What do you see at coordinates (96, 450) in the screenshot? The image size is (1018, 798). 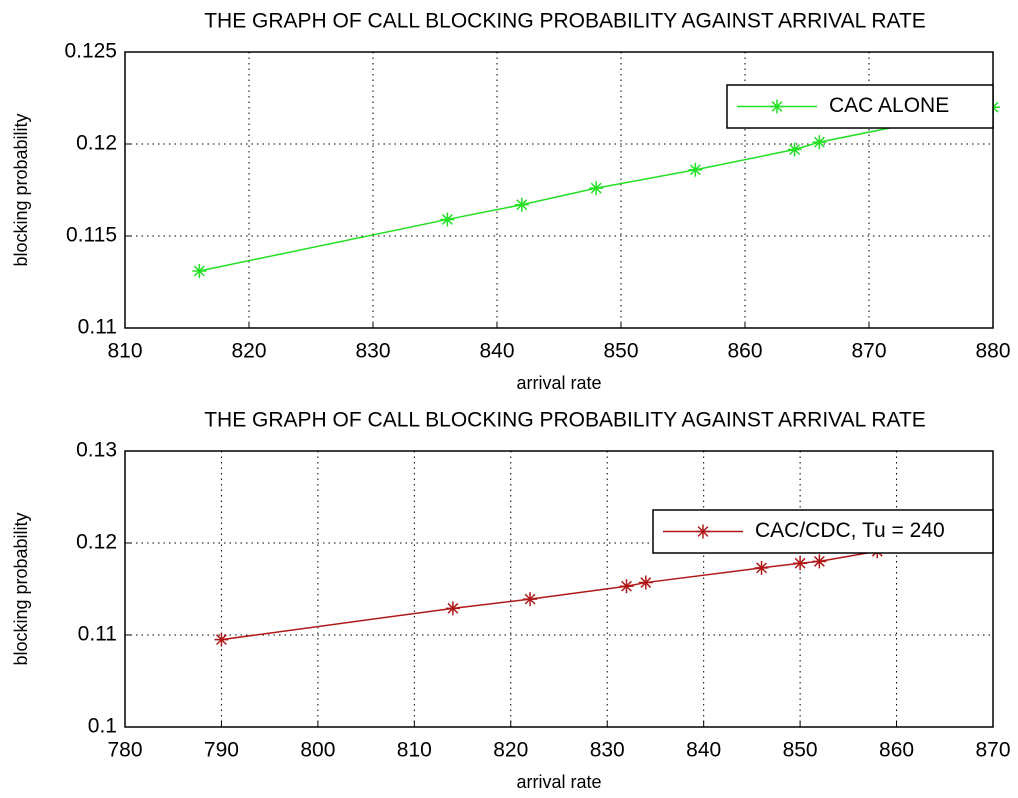 I see `y-tick-label: 0.13` at bounding box center [96, 450].